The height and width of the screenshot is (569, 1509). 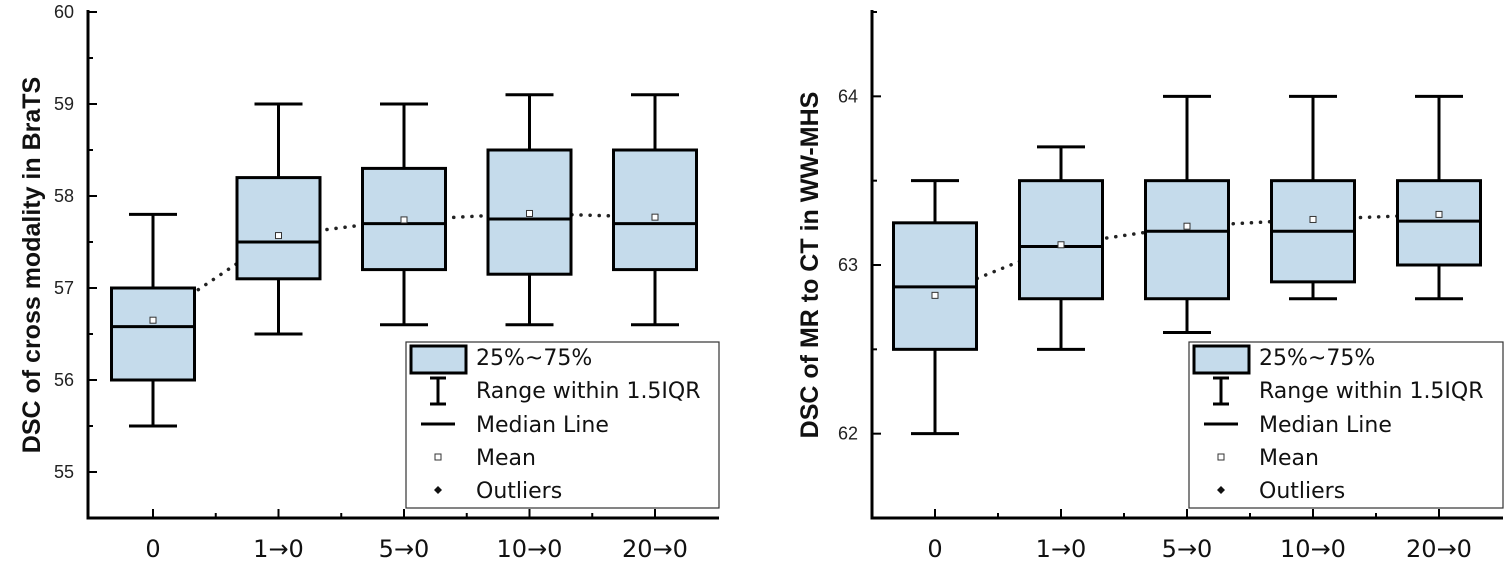 What do you see at coordinates (64, 472) in the screenshot?
I see `y-tick-label: 55` at bounding box center [64, 472].